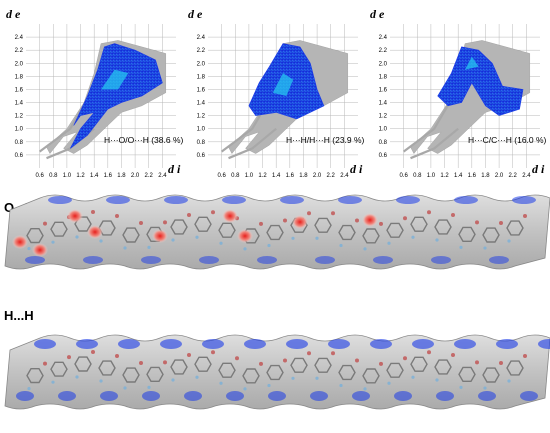 The image size is (550, 433). What do you see at coordinates (19, 38) in the screenshot?
I see `y-tick-label: 2.4` at bounding box center [19, 38].